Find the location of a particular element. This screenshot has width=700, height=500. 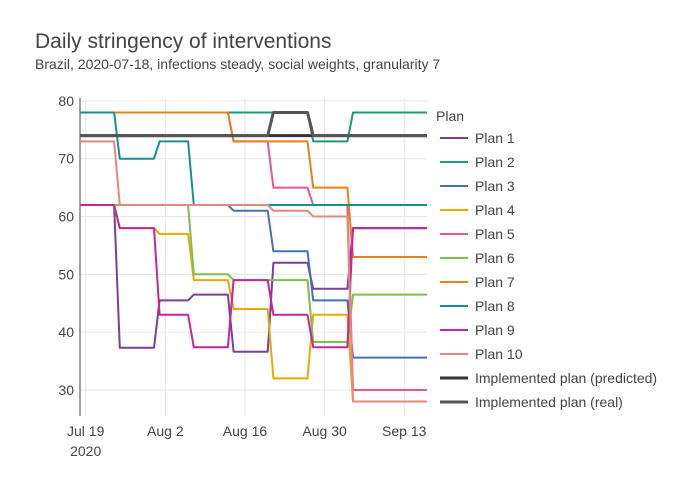

legend-item-11: Implemented plan (predicted) is located at coordinates (548, 378).